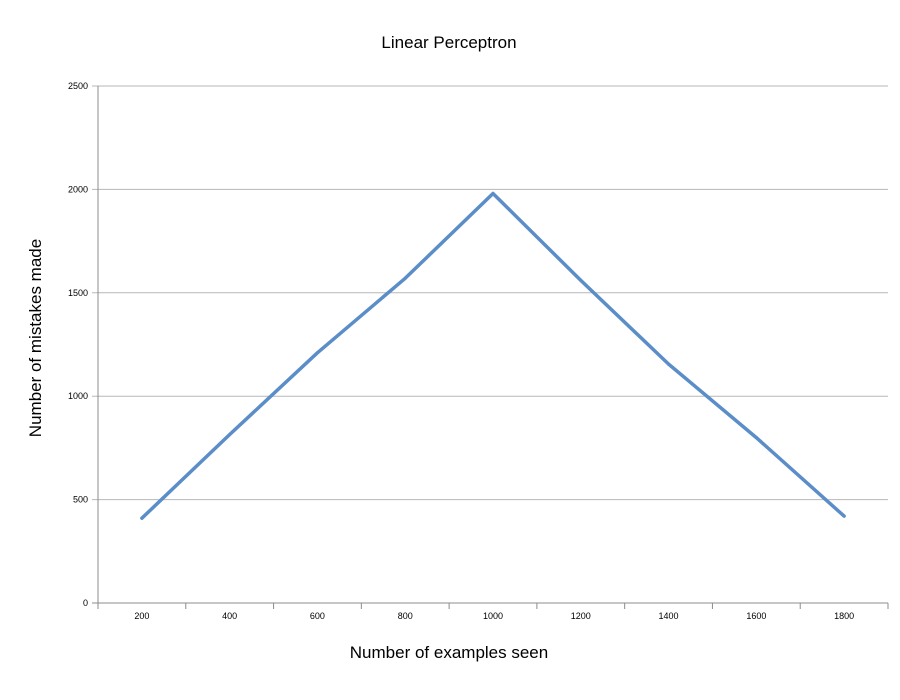 The width and height of the screenshot is (900, 700). I want to click on x-tick-label: 800, so click(405, 616).